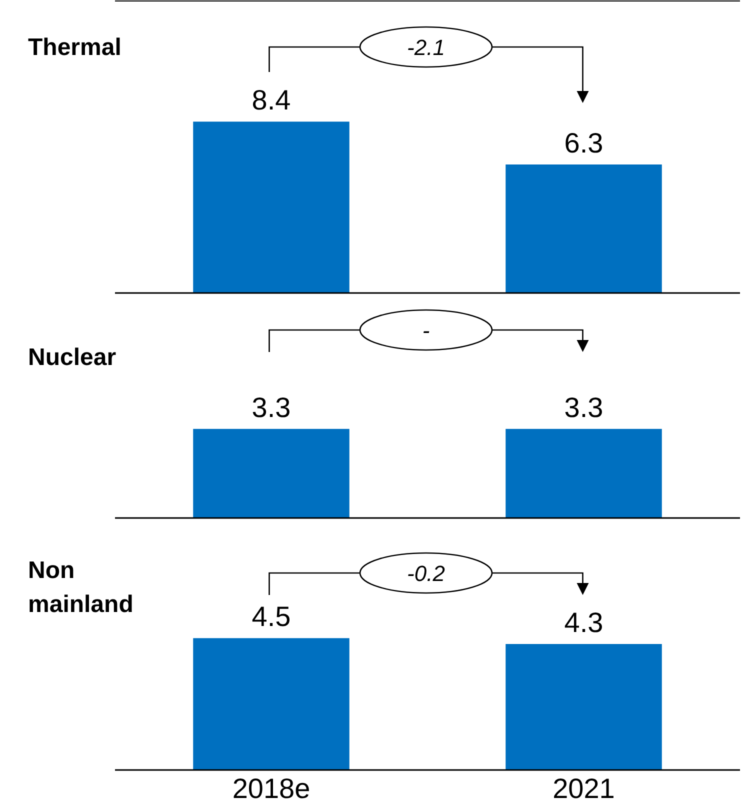  I want to click on x-tick-label: 2021, so click(583, 788).